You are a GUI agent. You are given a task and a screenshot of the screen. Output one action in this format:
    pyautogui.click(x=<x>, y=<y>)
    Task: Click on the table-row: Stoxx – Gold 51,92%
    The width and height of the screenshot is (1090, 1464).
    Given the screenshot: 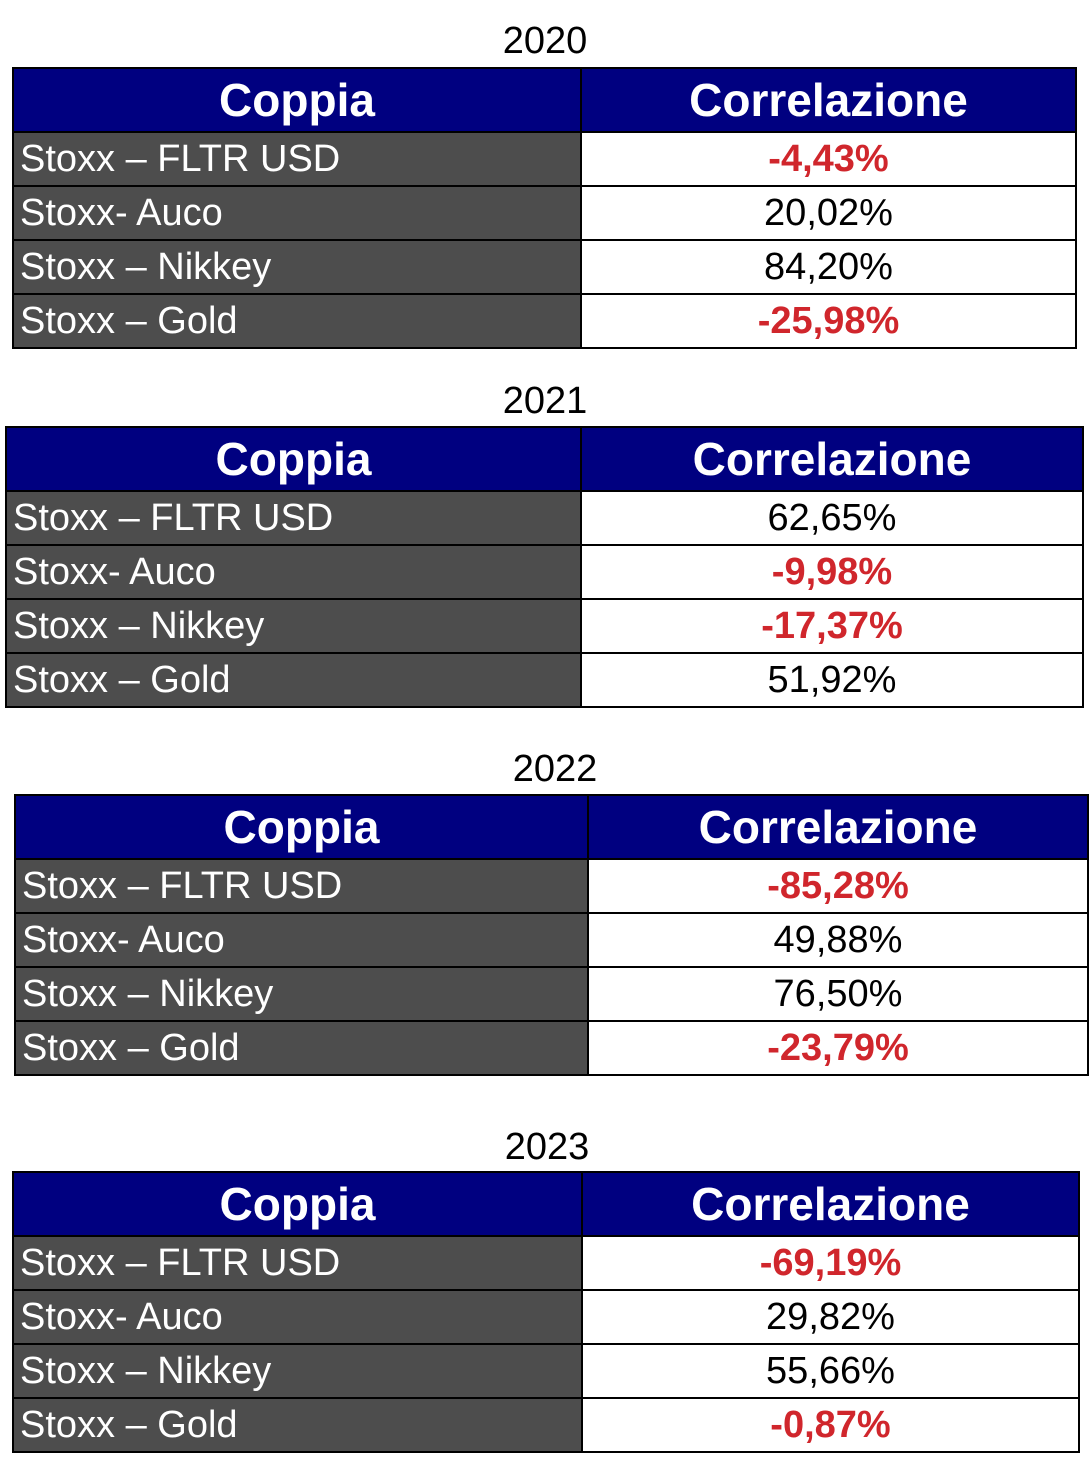 What is the action you would take?
    pyautogui.click(x=544, y=680)
    